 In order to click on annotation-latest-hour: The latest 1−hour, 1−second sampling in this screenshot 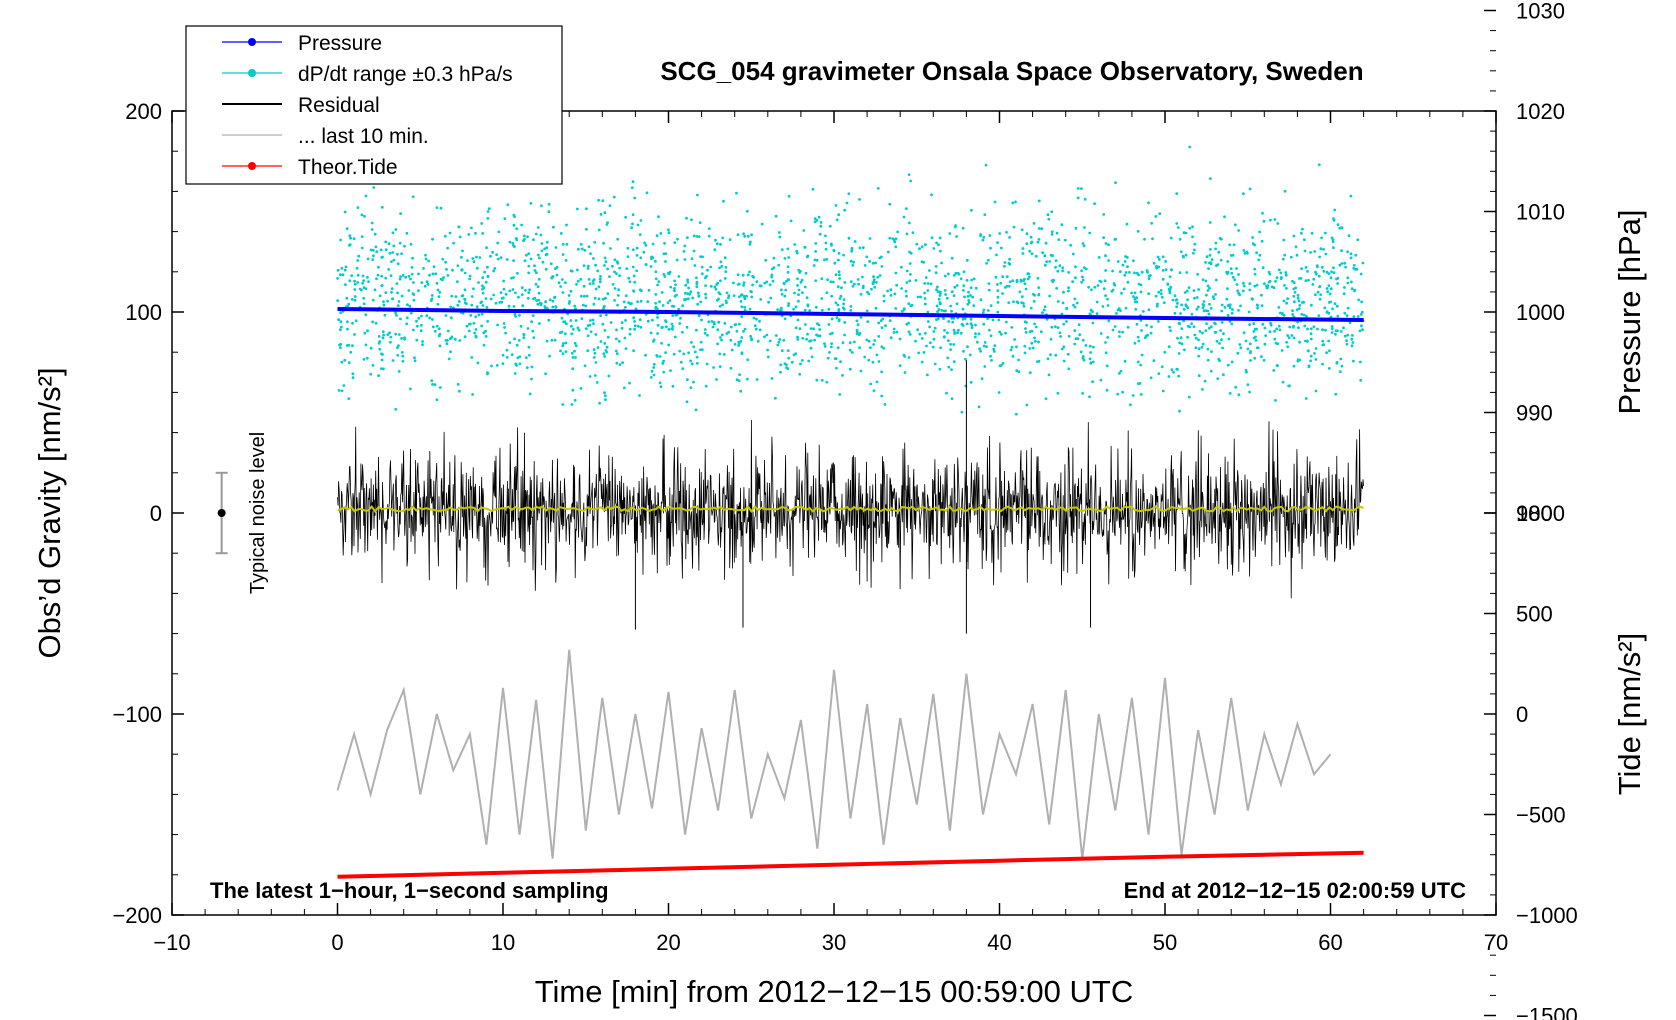, I will do `click(409, 890)`.